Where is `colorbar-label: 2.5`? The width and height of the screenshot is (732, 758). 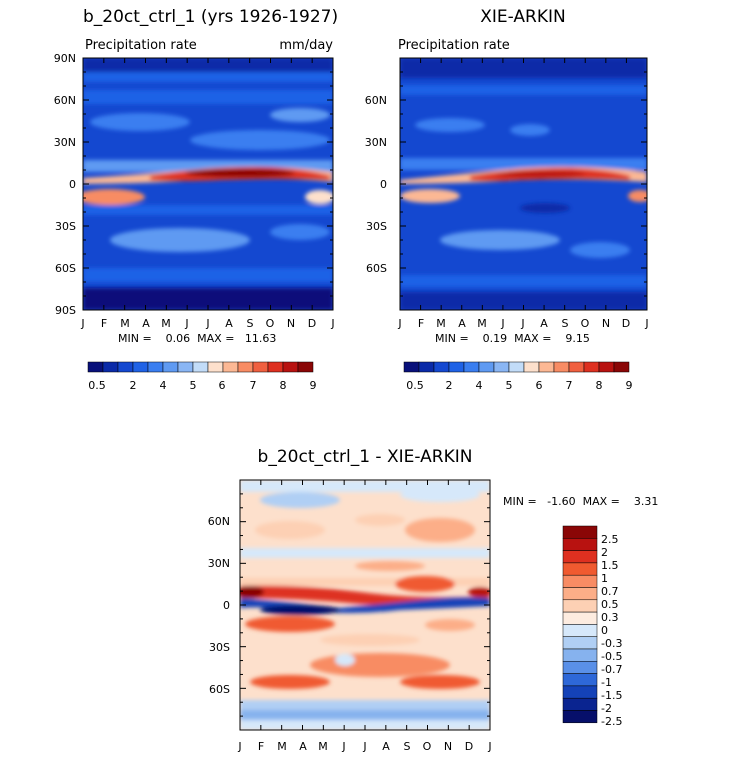
colorbar-label: 2.5 is located at coordinates (610, 539).